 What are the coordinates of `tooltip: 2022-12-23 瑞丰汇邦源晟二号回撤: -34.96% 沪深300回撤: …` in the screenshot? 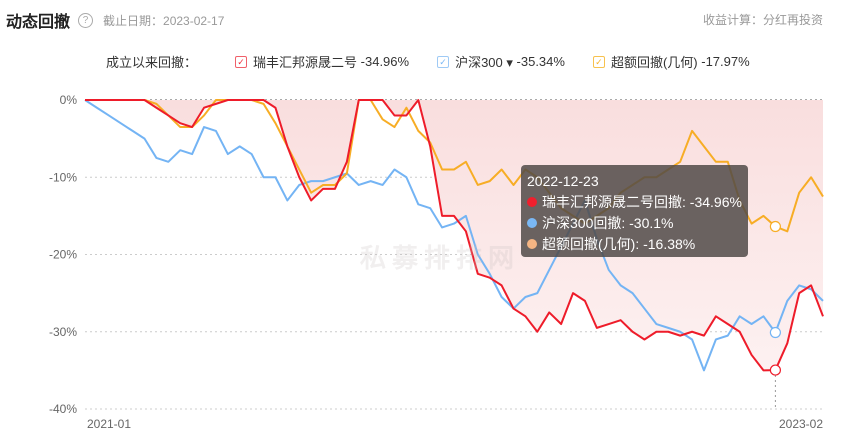 It's located at (634, 211).